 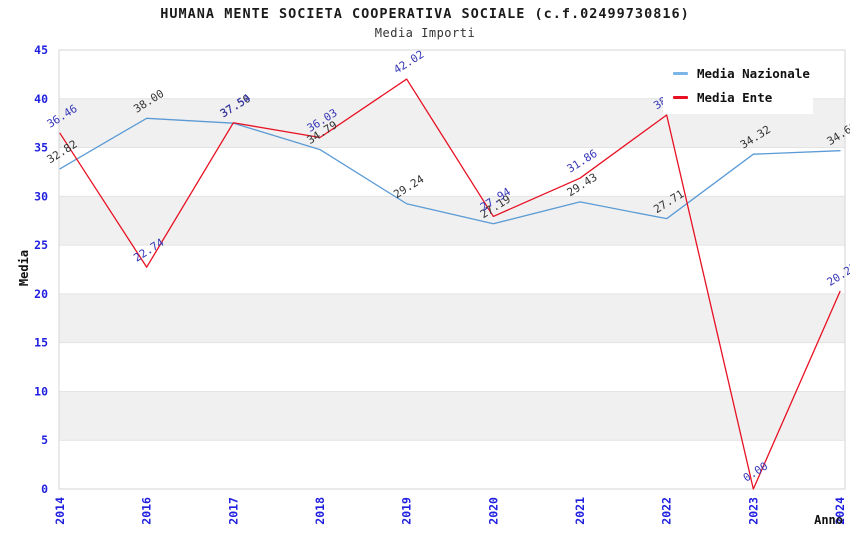 What do you see at coordinates (753, 73) in the screenshot?
I see `legend-label: Media Nazionale` at bounding box center [753, 73].